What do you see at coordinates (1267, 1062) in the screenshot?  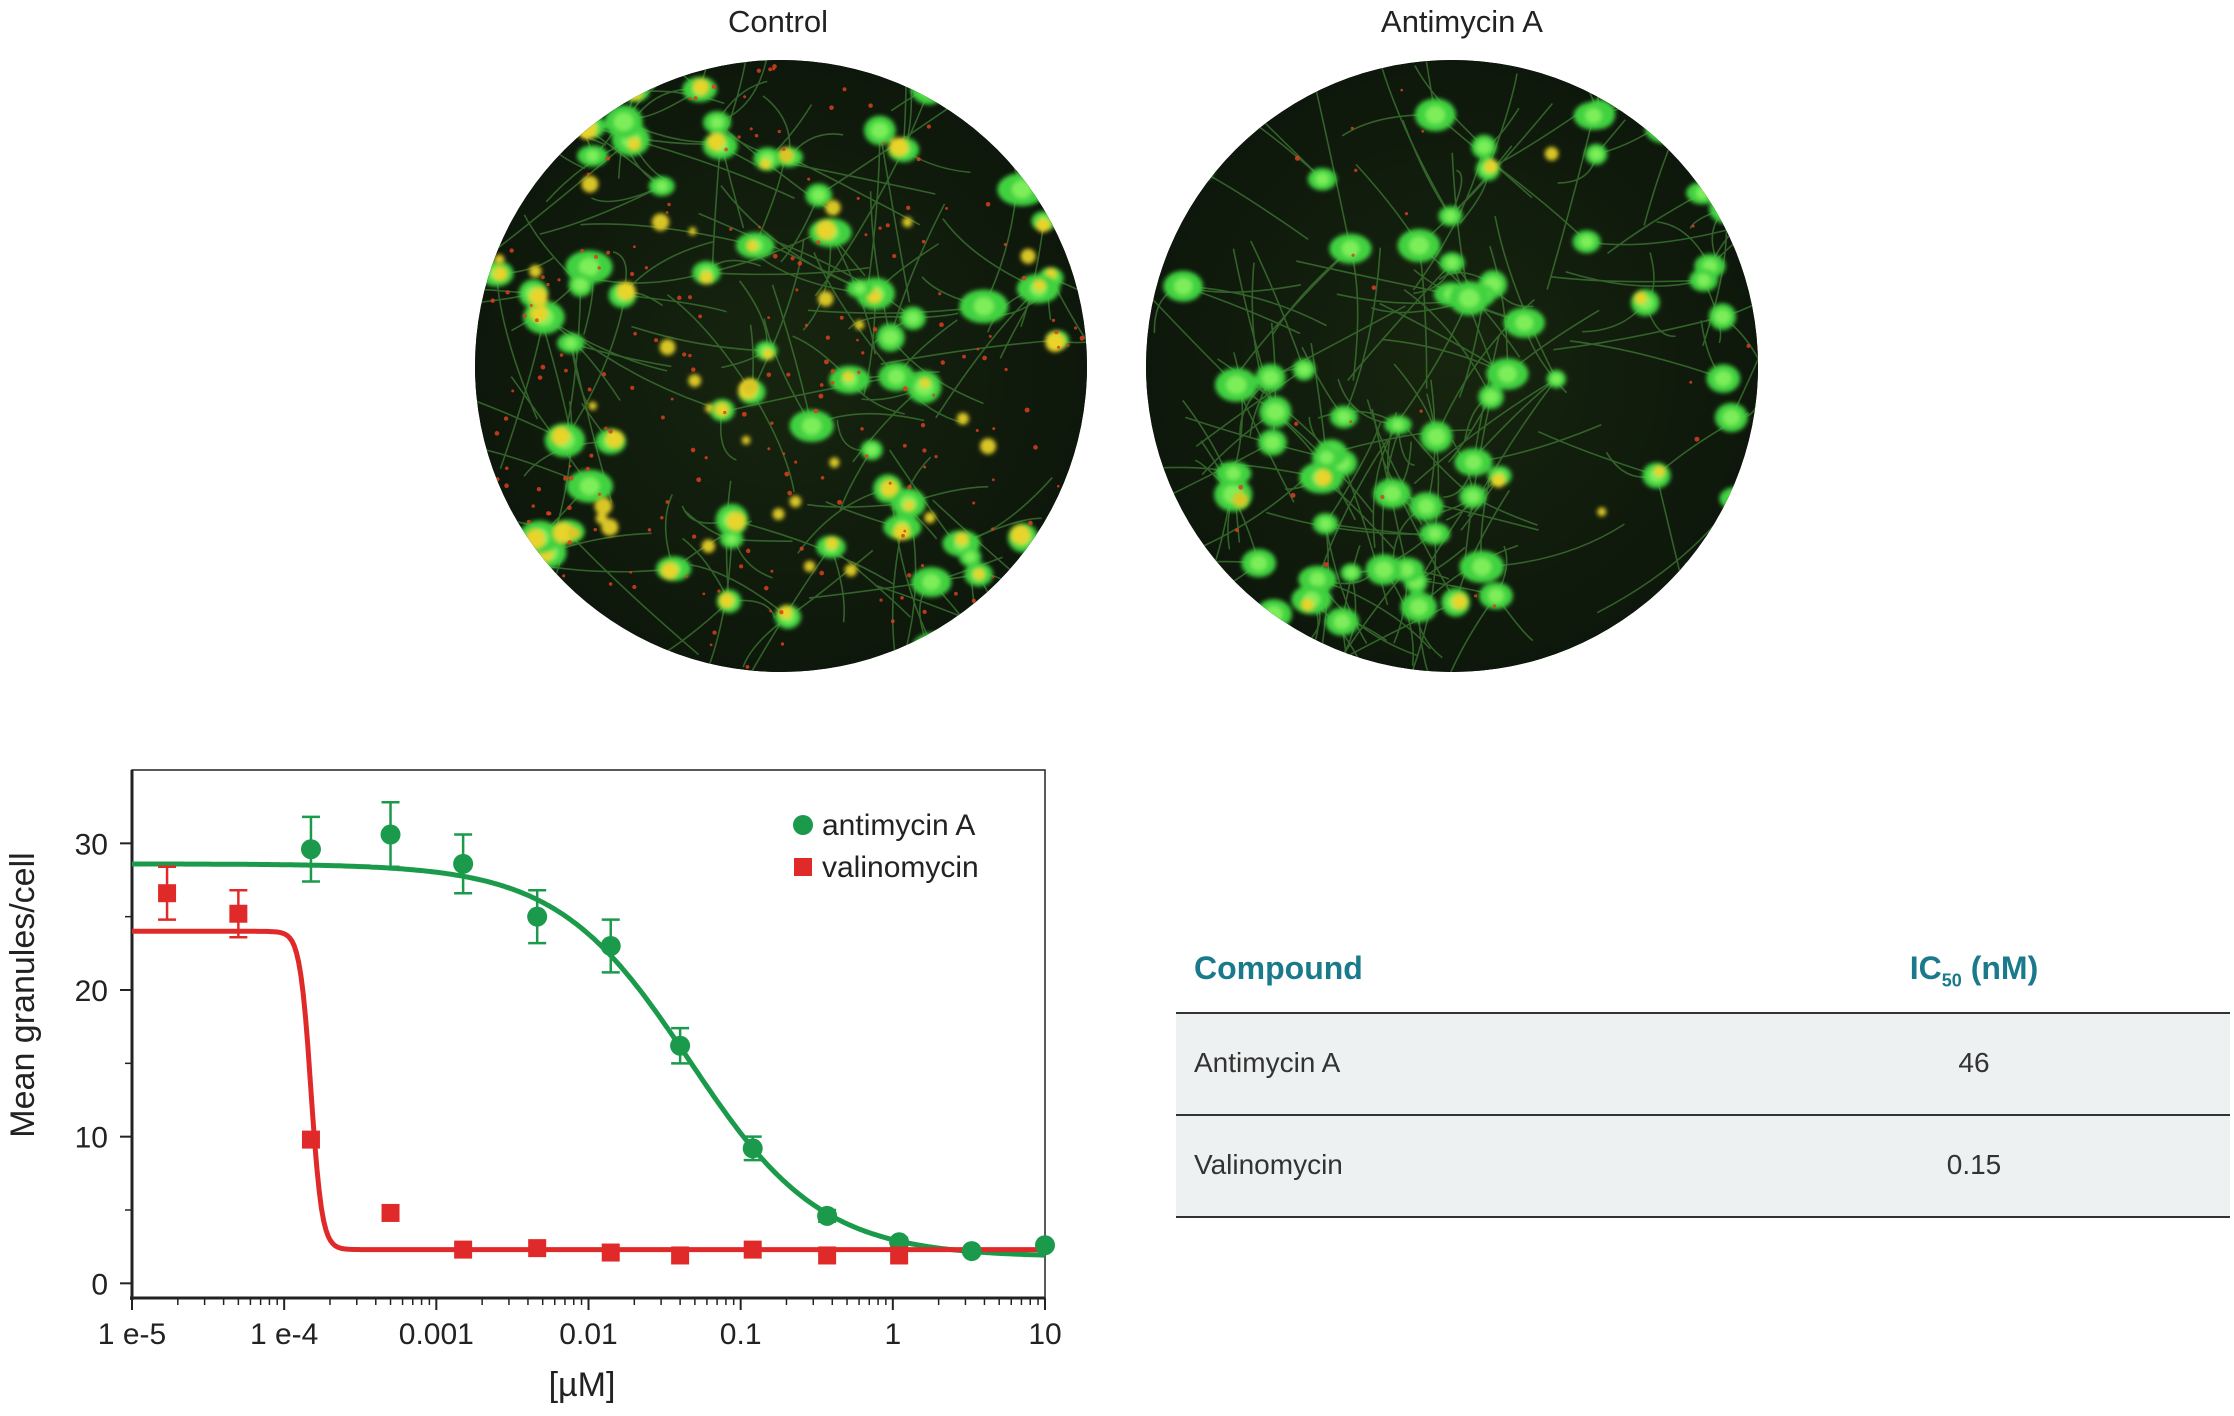 I see `row-compound: Antimycin A` at bounding box center [1267, 1062].